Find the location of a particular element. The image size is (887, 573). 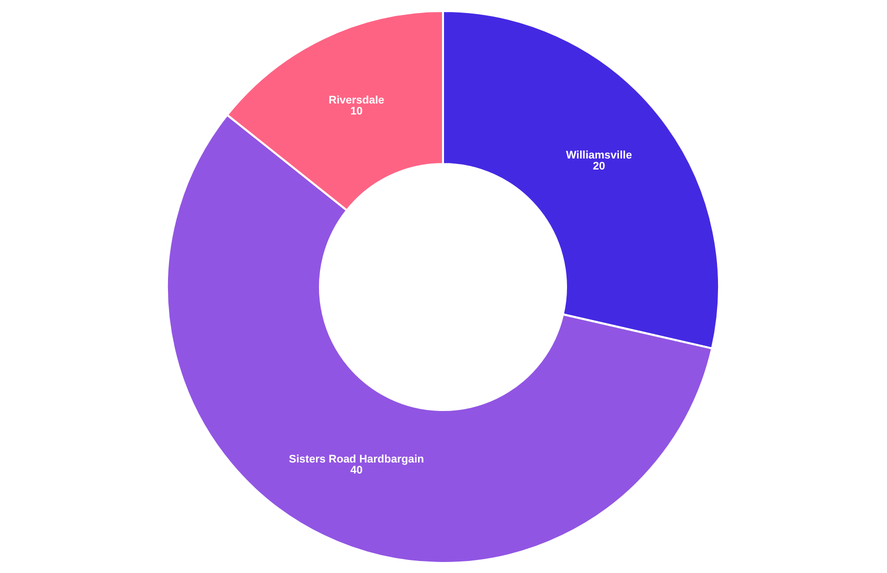

data-label: 40 is located at coordinates (356, 470).